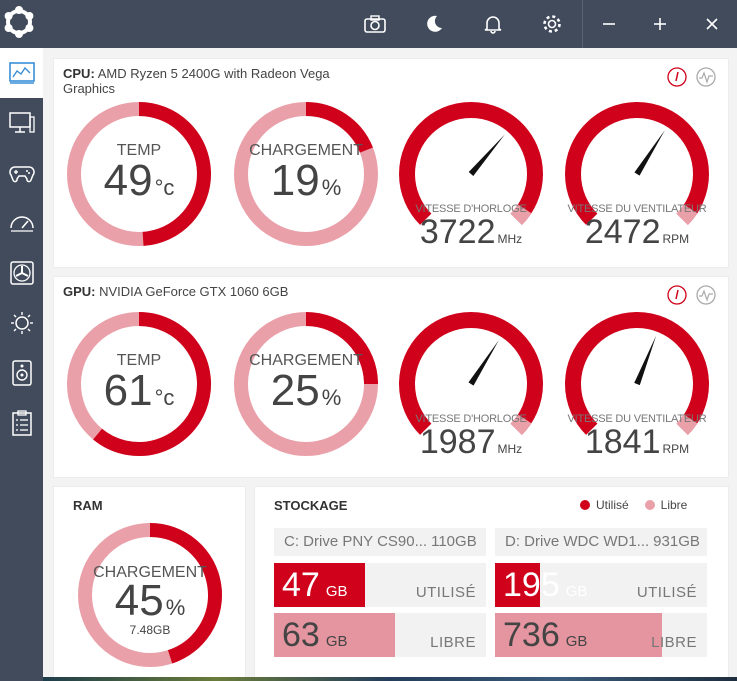 Image resolution: width=737 pixels, height=681 pixels. I want to click on gpu-temp-ring, so click(139, 384).